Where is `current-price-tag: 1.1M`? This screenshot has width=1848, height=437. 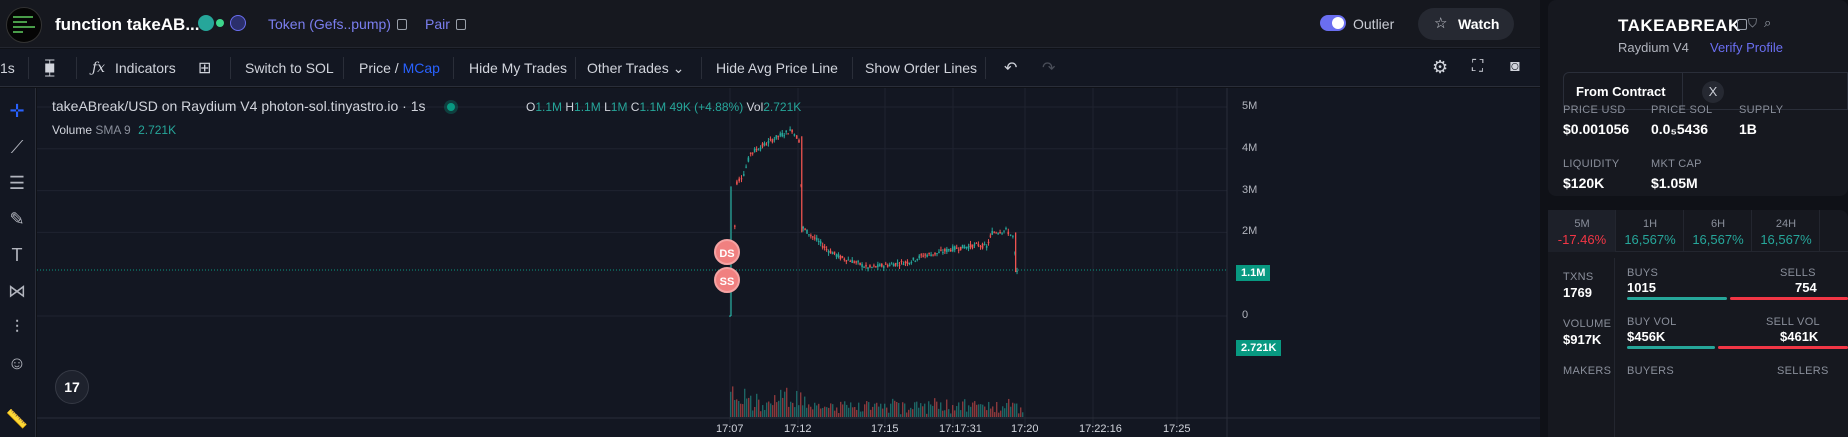 current-price-tag: 1.1M is located at coordinates (1253, 273).